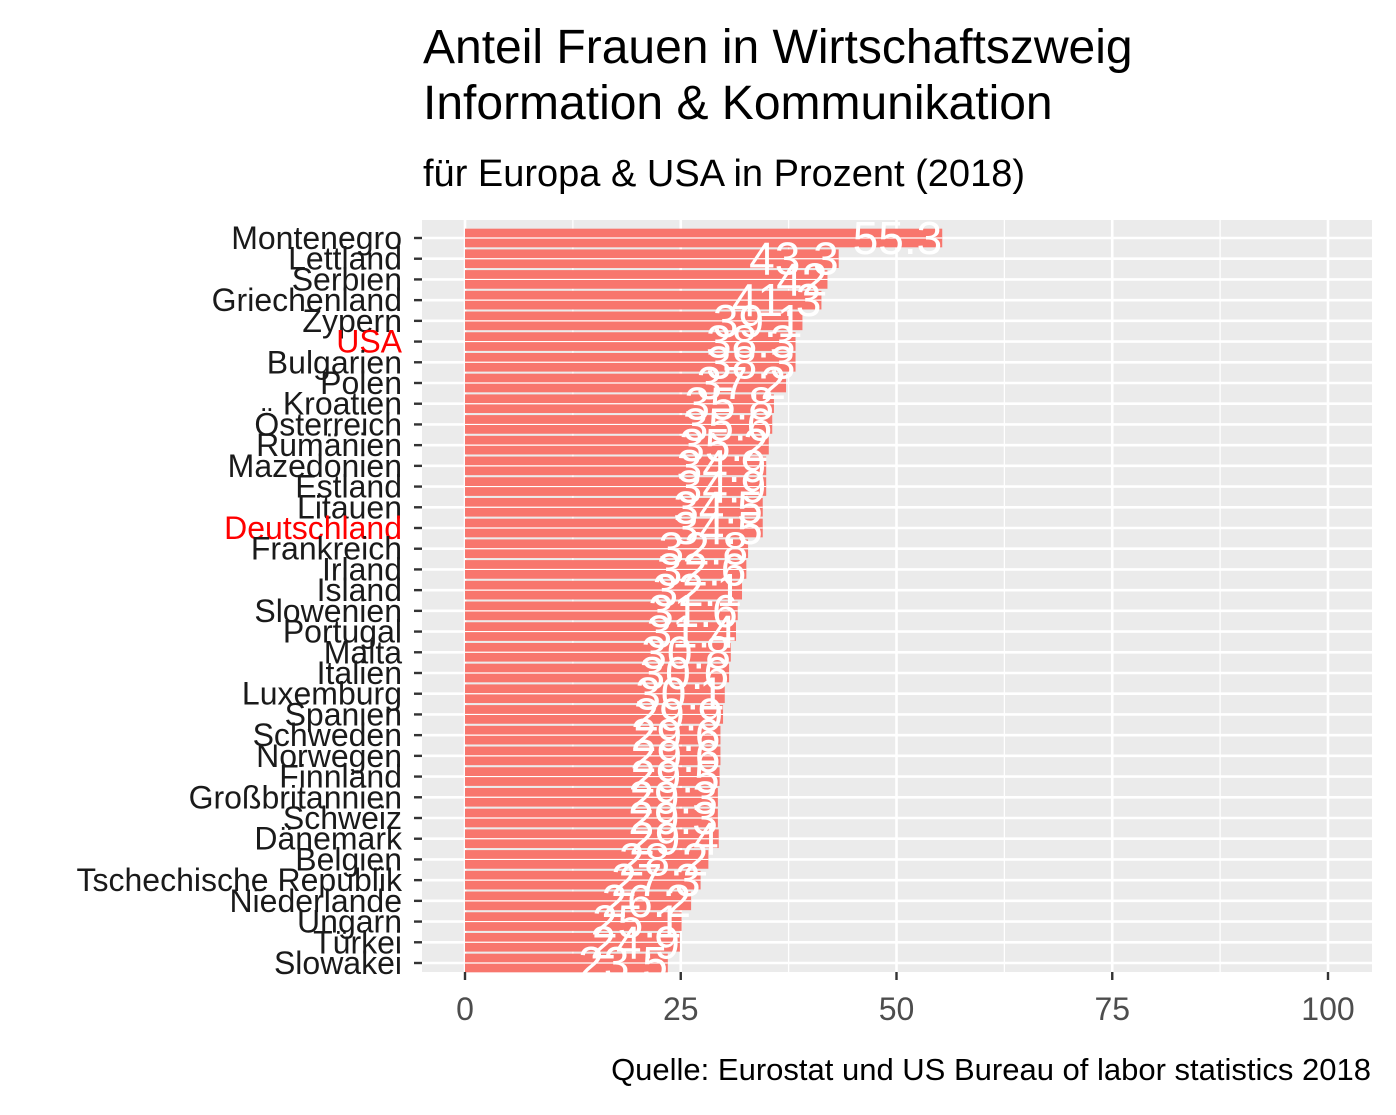 The image size is (1396, 1115). I want to click on y-tick-label: Serbien, so click(347, 279).